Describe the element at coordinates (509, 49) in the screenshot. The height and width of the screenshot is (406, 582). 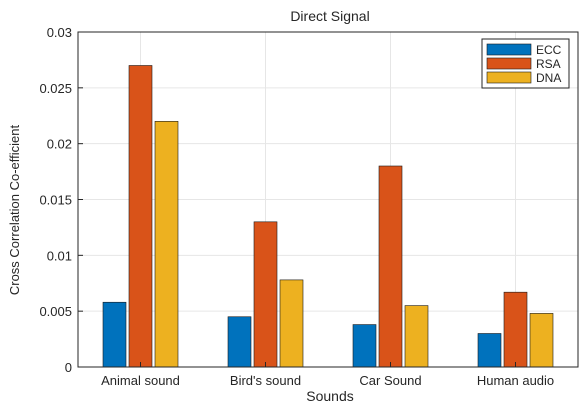
I see `legend-swatch-ecc` at that location.